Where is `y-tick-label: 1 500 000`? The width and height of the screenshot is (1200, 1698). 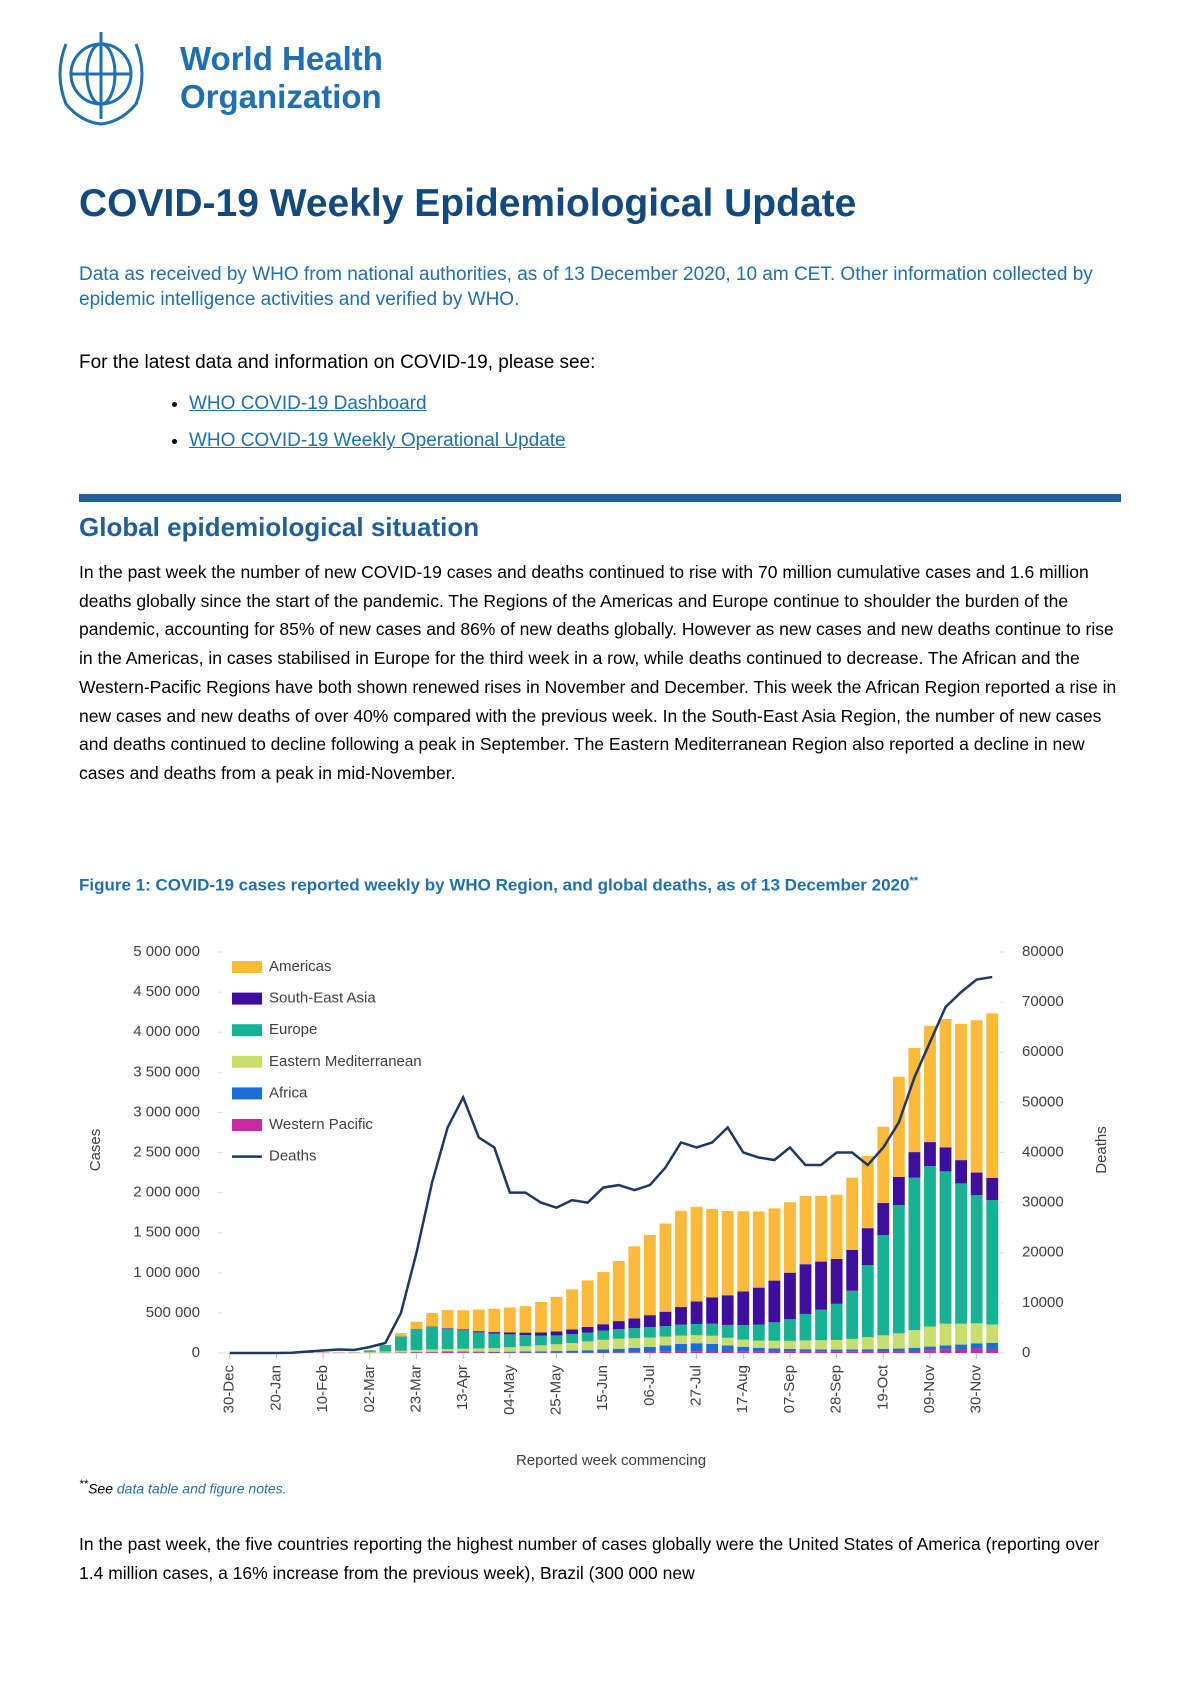 y-tick-label: 1 500 000 is located at coordinates (166, 1232).